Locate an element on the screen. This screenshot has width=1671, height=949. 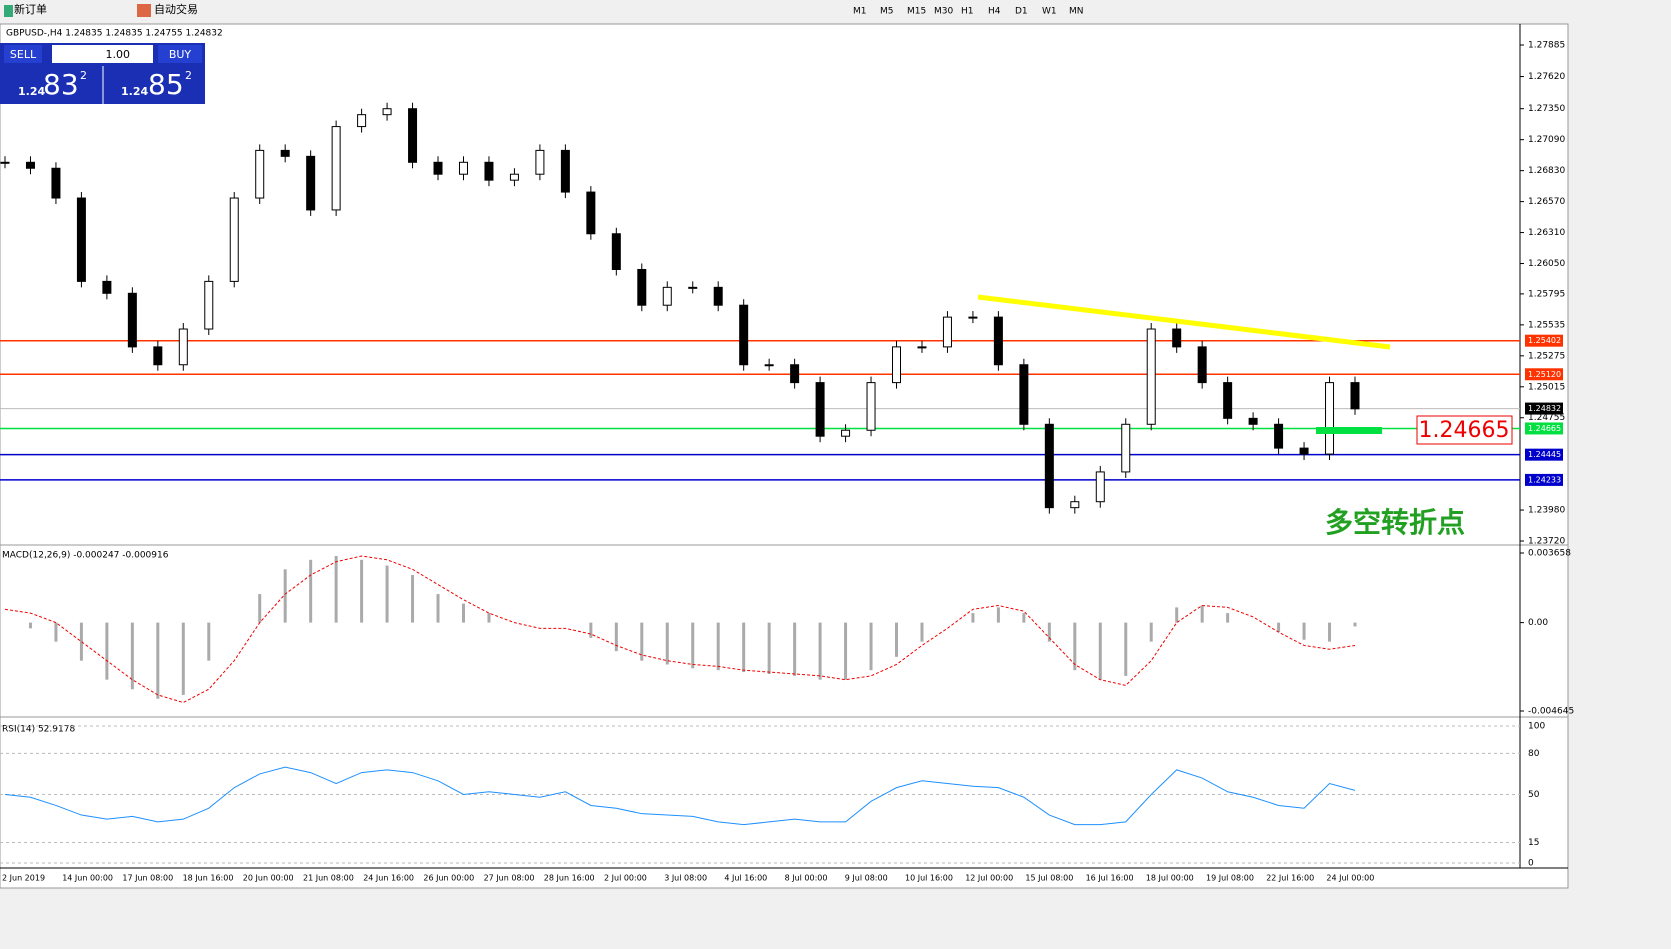
new-order: 新订单 is located at coordinates (30, 9).